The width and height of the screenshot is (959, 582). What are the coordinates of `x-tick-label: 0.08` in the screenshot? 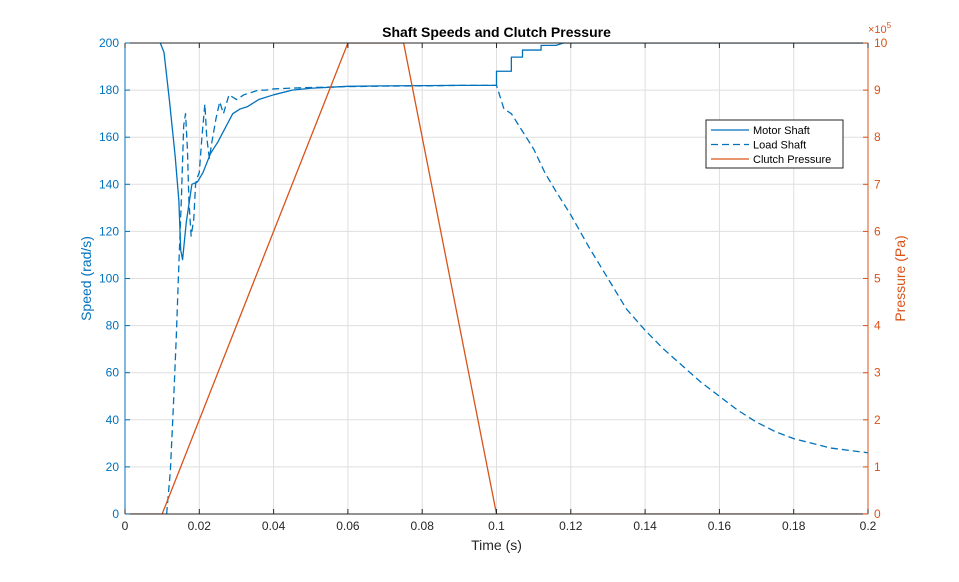 It's located at (423, 526).